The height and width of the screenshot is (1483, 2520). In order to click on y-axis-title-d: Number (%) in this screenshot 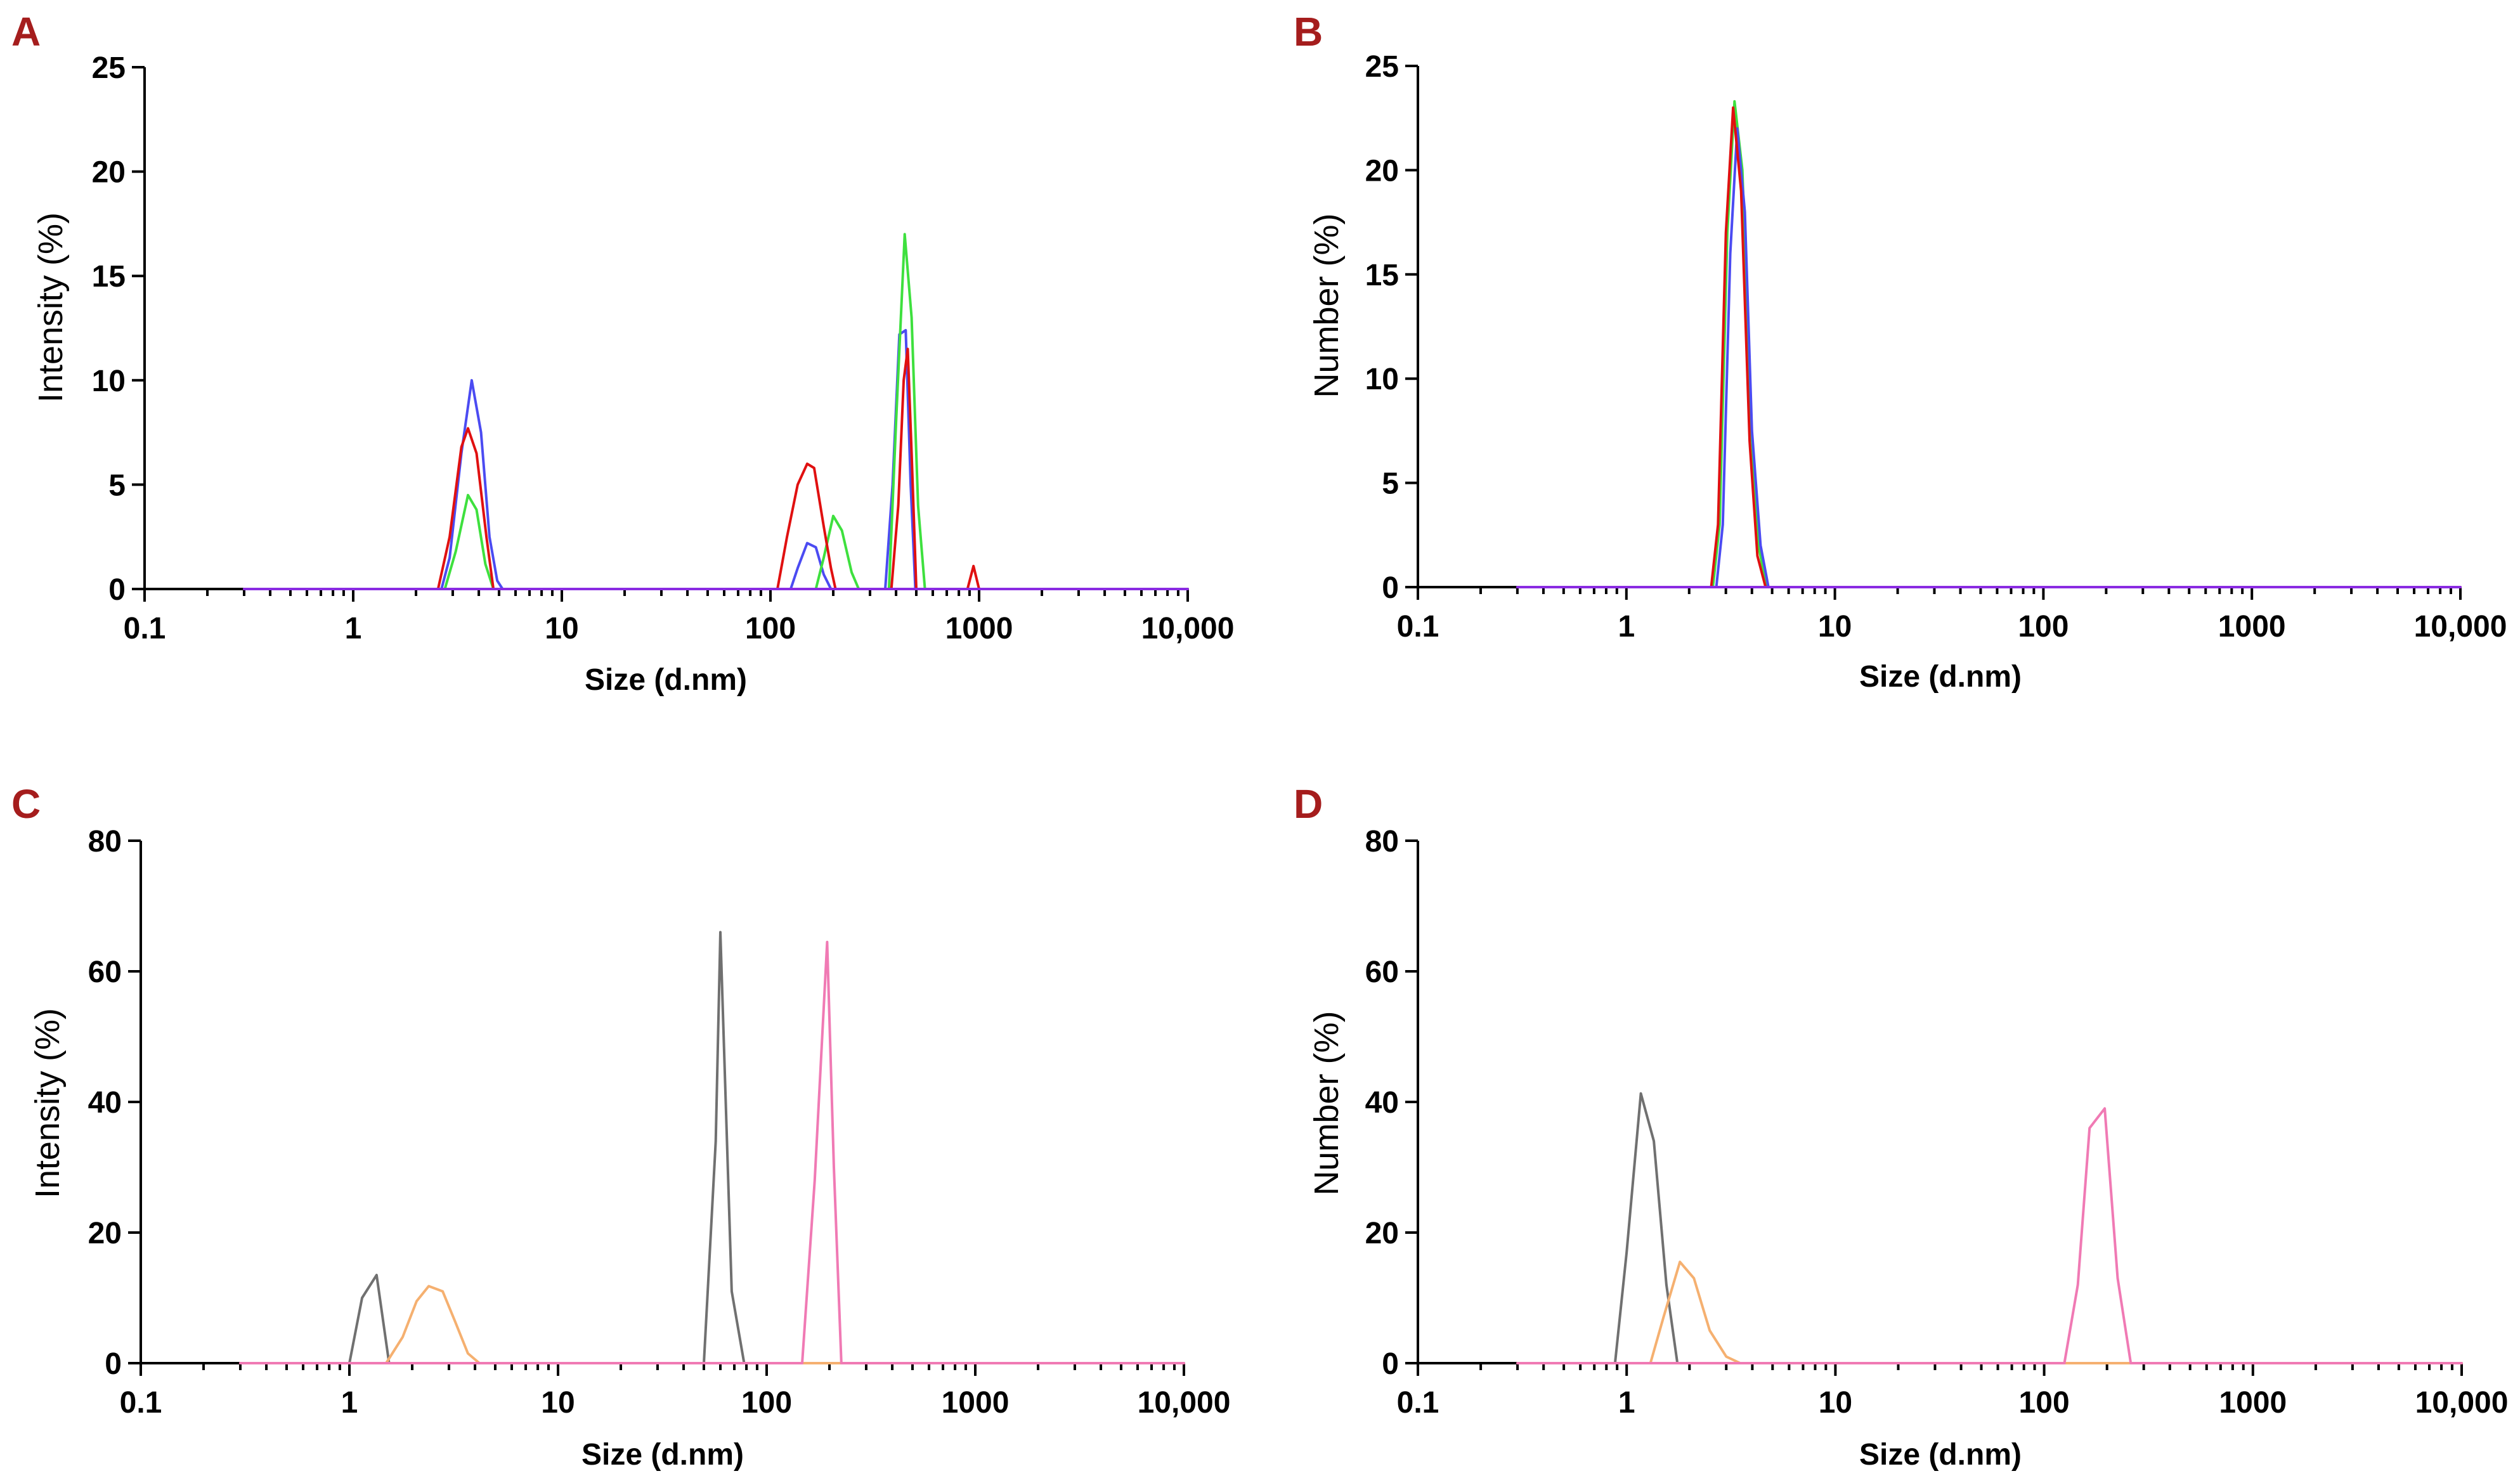, I will do `click(1327, 1103)`.